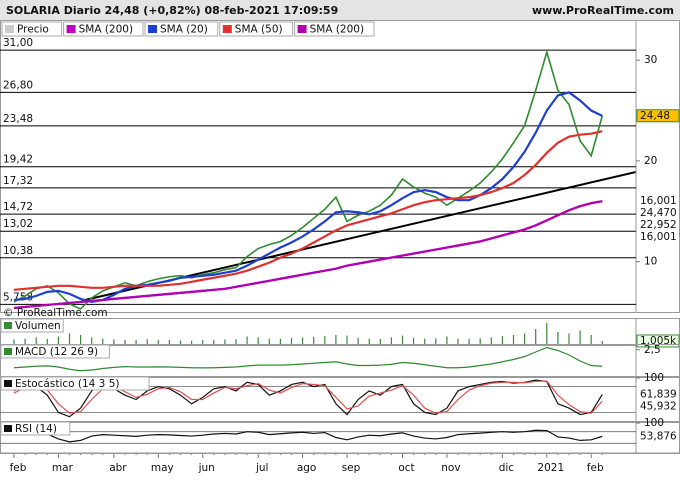  What do you see at coordinates (595, 468) in the screenshot?
I see `x-tick-label: feb` at bounding box center [595, 468].